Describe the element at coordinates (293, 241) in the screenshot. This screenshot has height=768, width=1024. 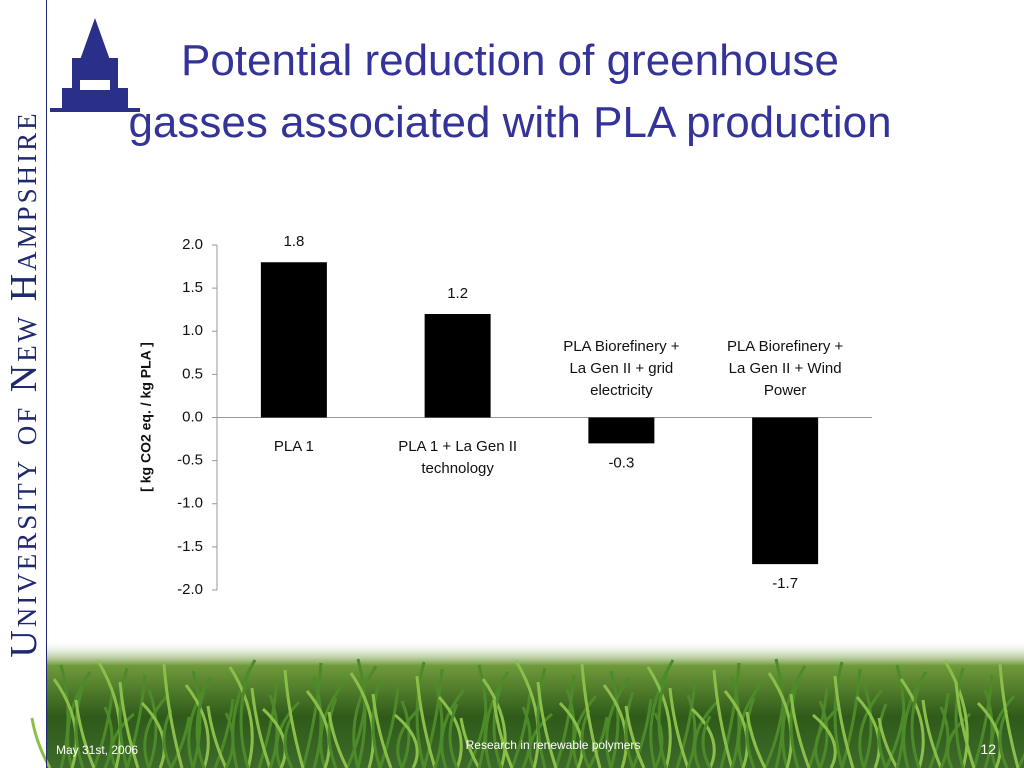
I see `value-label: 1.8` at that location.